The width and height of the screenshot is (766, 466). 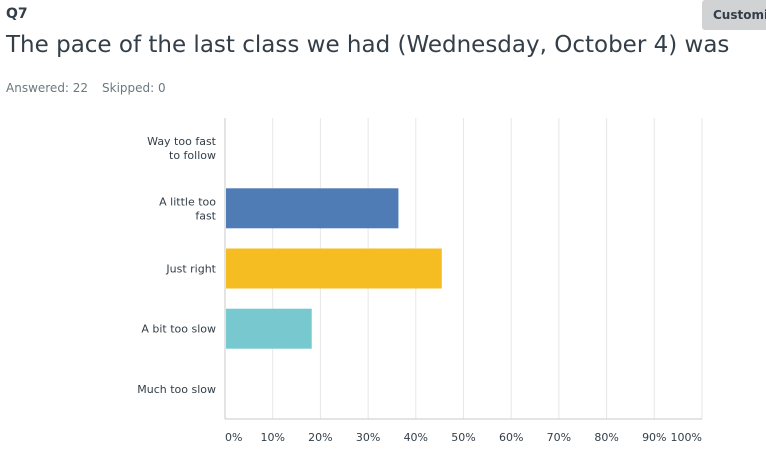 I want to click on x-tick-label: 30%, so click(x=368, y=437).